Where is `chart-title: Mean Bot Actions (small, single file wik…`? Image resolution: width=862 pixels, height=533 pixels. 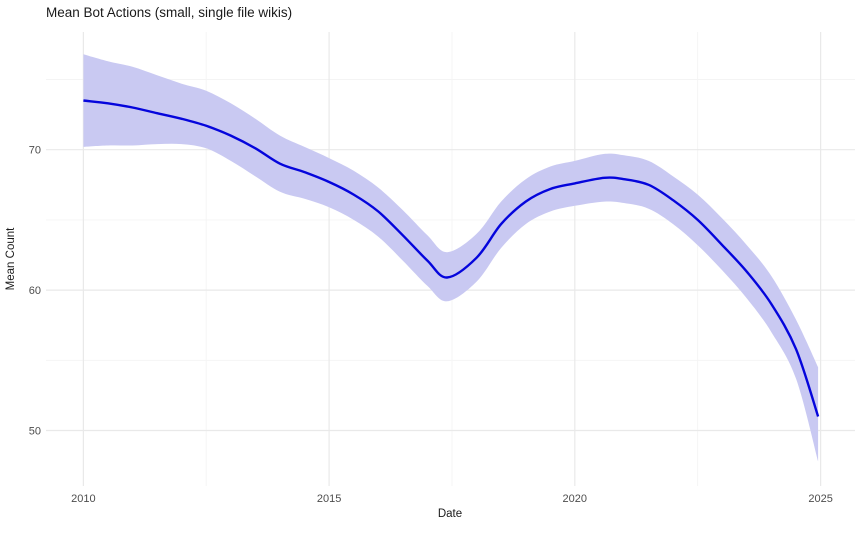 chart-title: Mean Bot Actions (small, single file wik… is located at coordinates (169, 12).